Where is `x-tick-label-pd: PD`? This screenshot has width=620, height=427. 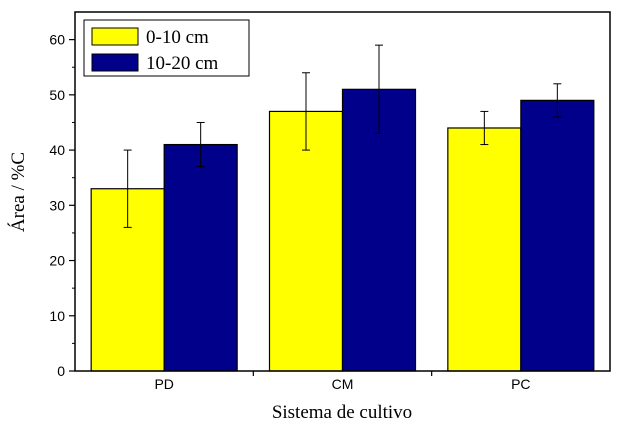
x-tick-label-pd: PD is located at coordinates (163, 384).